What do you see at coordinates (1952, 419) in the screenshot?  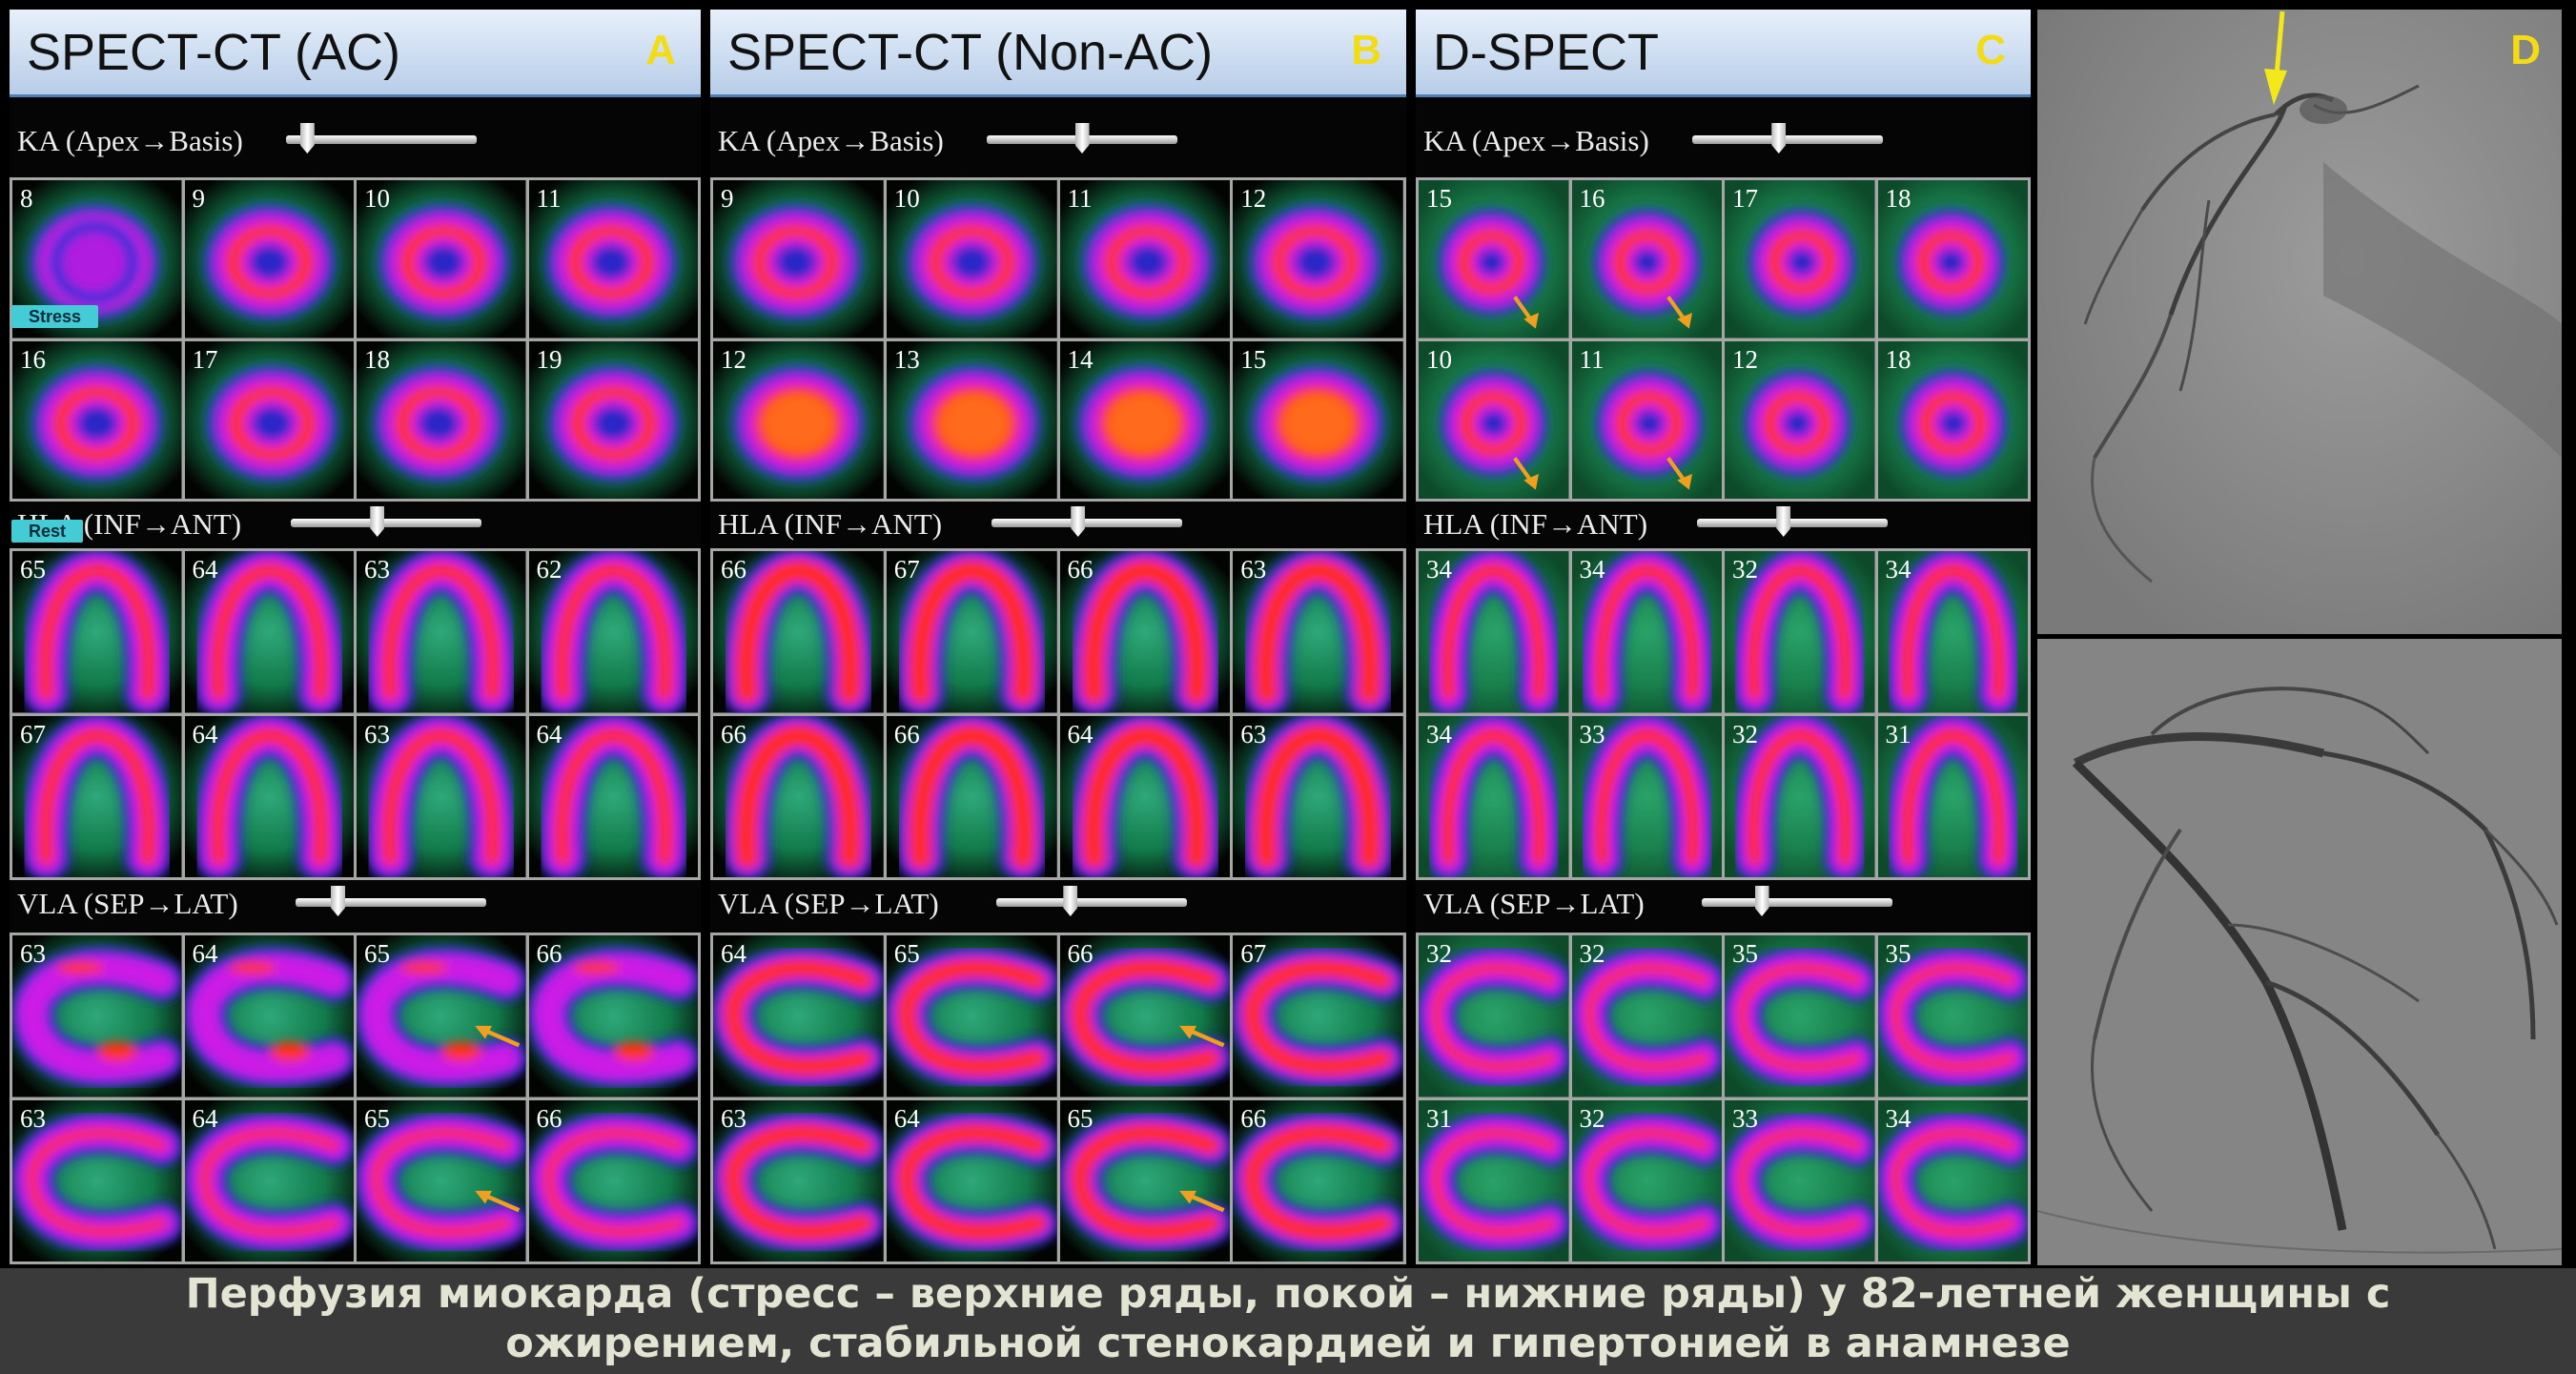 I see `slice-image: 18` at bounding box center [1952, 419].